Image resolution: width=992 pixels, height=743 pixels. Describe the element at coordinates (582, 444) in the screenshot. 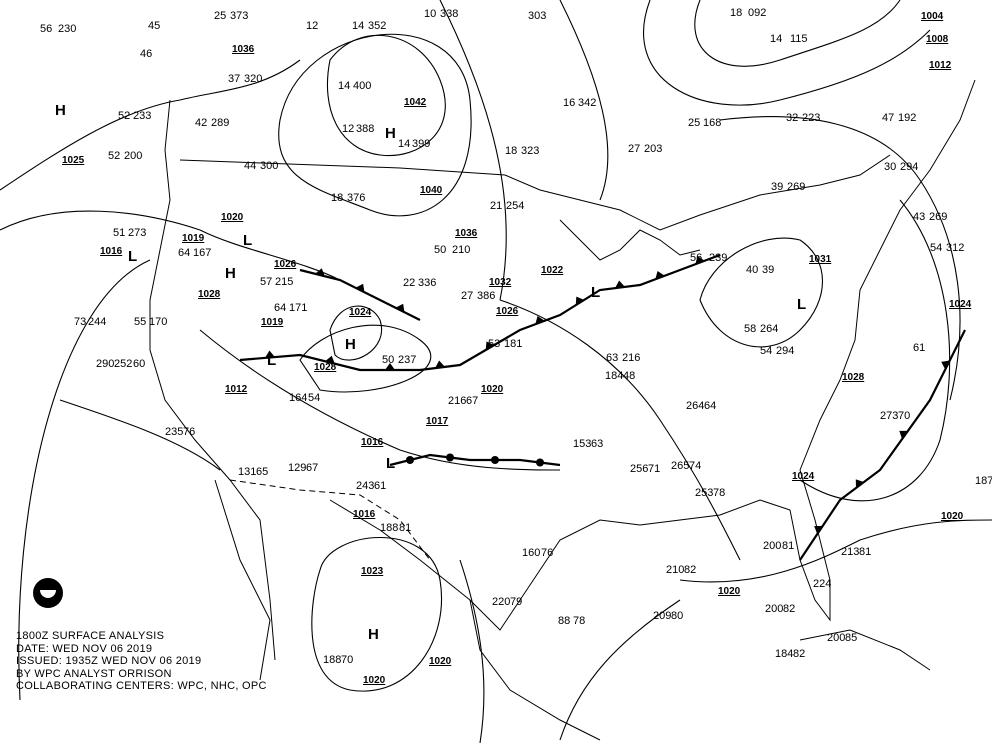

I see `station-value: 153` at that location.